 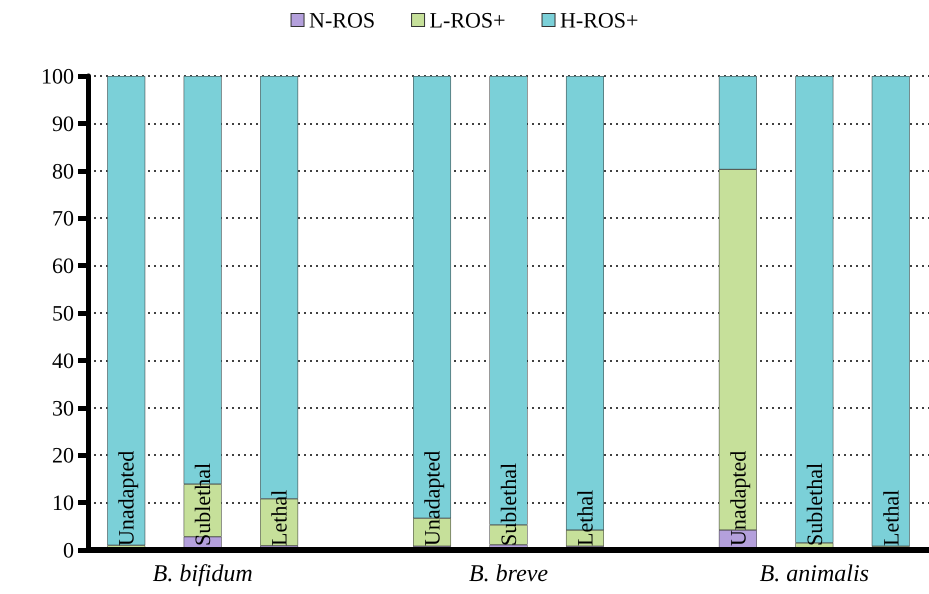 What do you see at coordinates (63, 171) in the screenshot?
I see `y-tick-label: 80` at bounding box center [63, 171].